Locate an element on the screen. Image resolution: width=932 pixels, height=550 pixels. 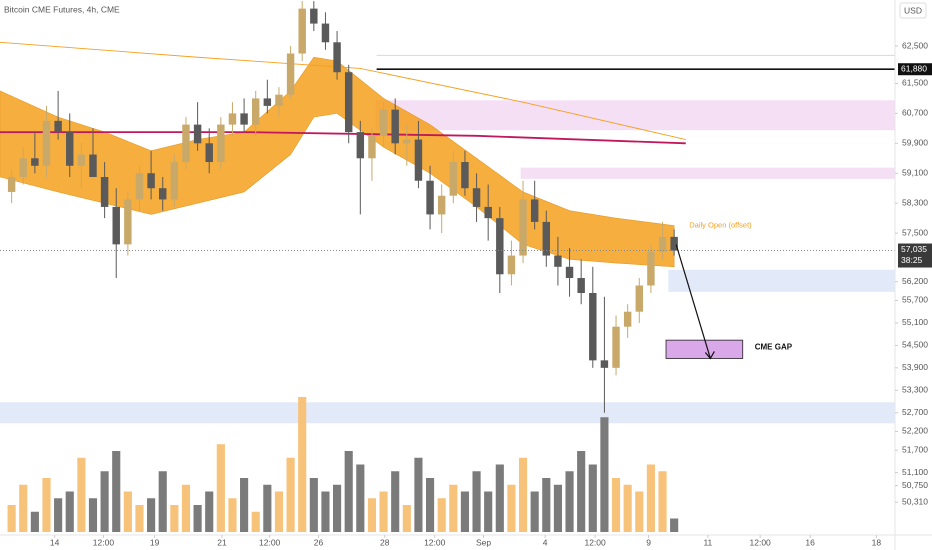
slow-moving-average is located at coordinates (343, 91).